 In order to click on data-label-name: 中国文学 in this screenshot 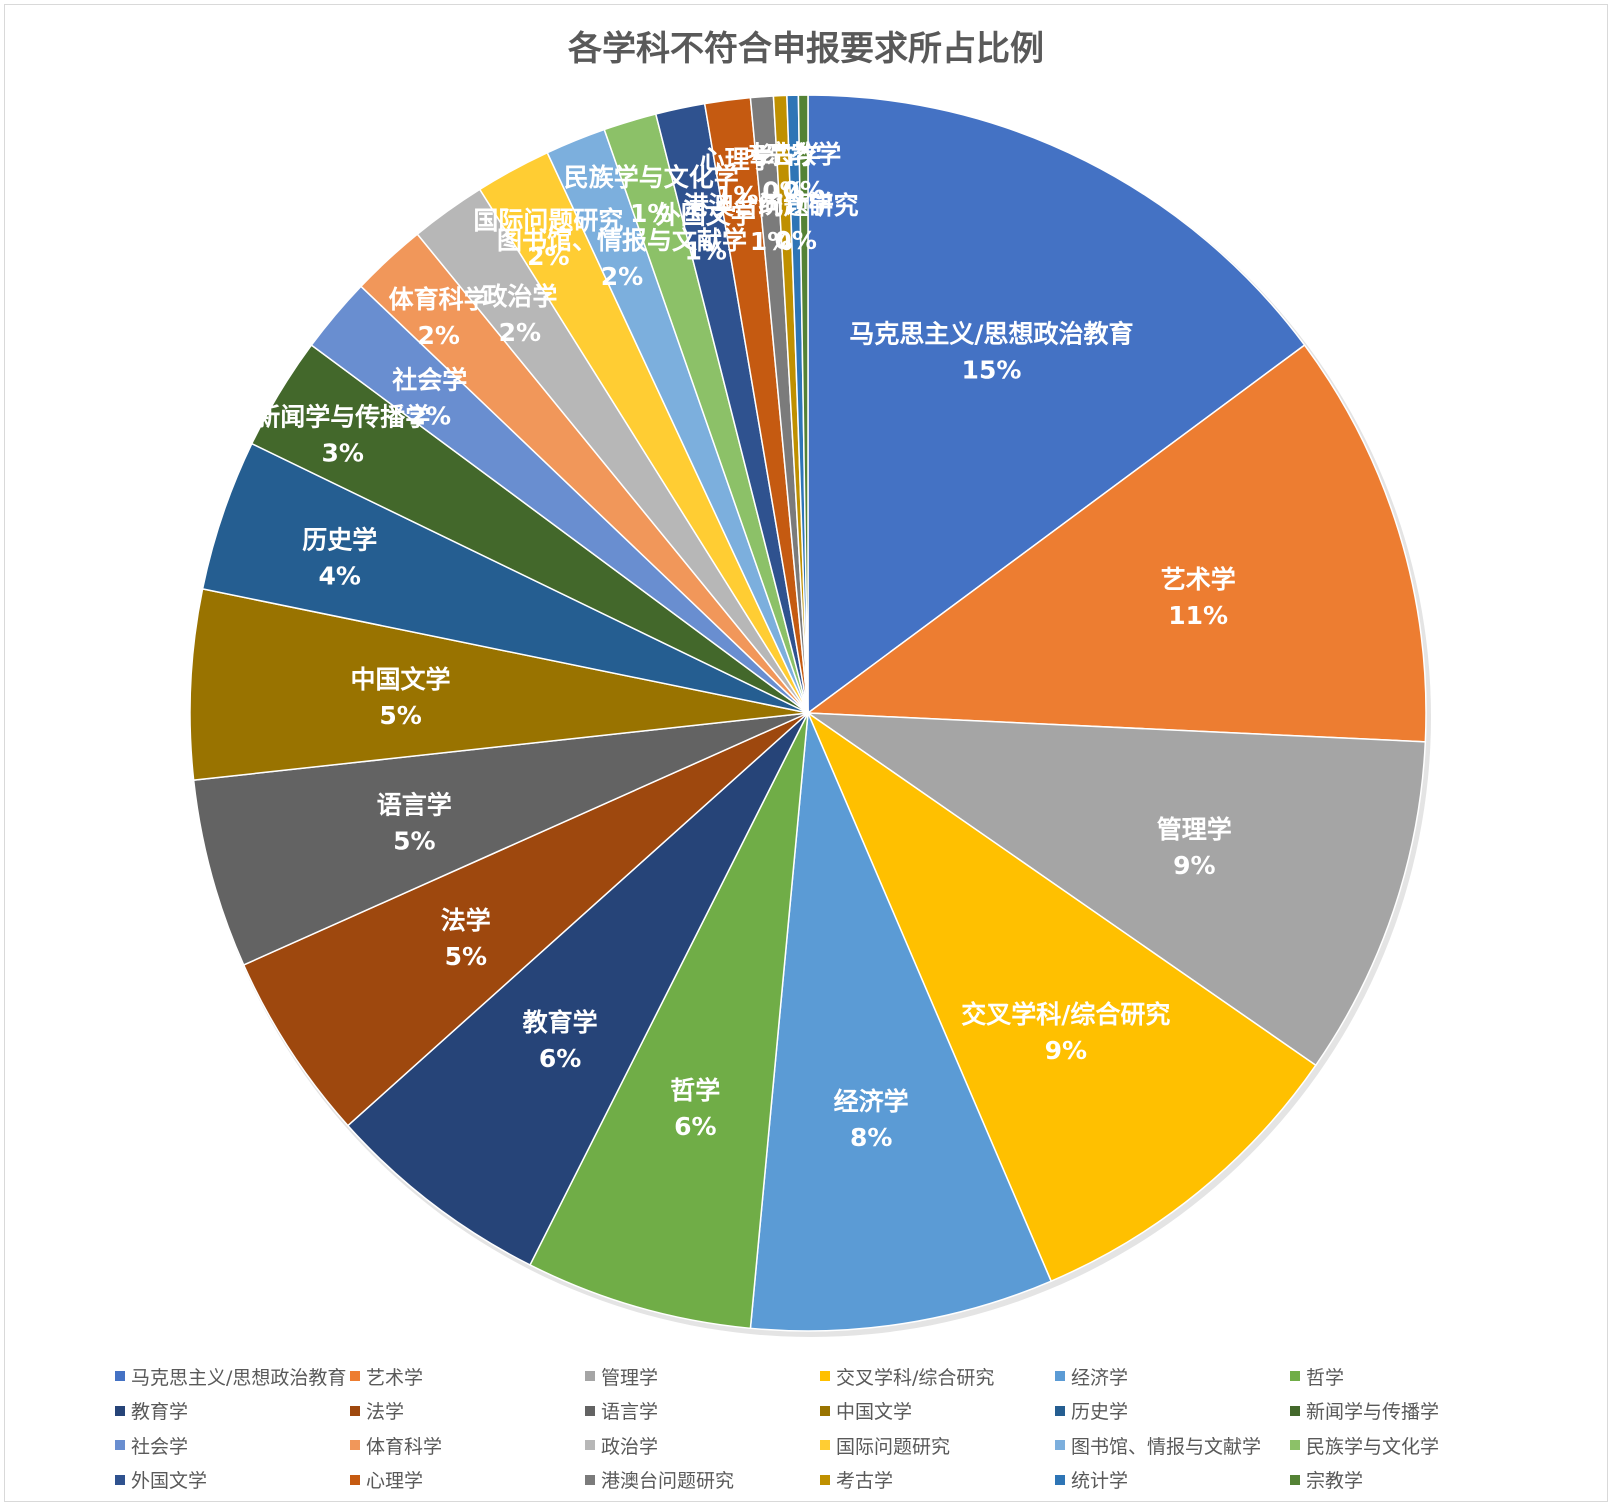, I will do `click(401, 679)`.